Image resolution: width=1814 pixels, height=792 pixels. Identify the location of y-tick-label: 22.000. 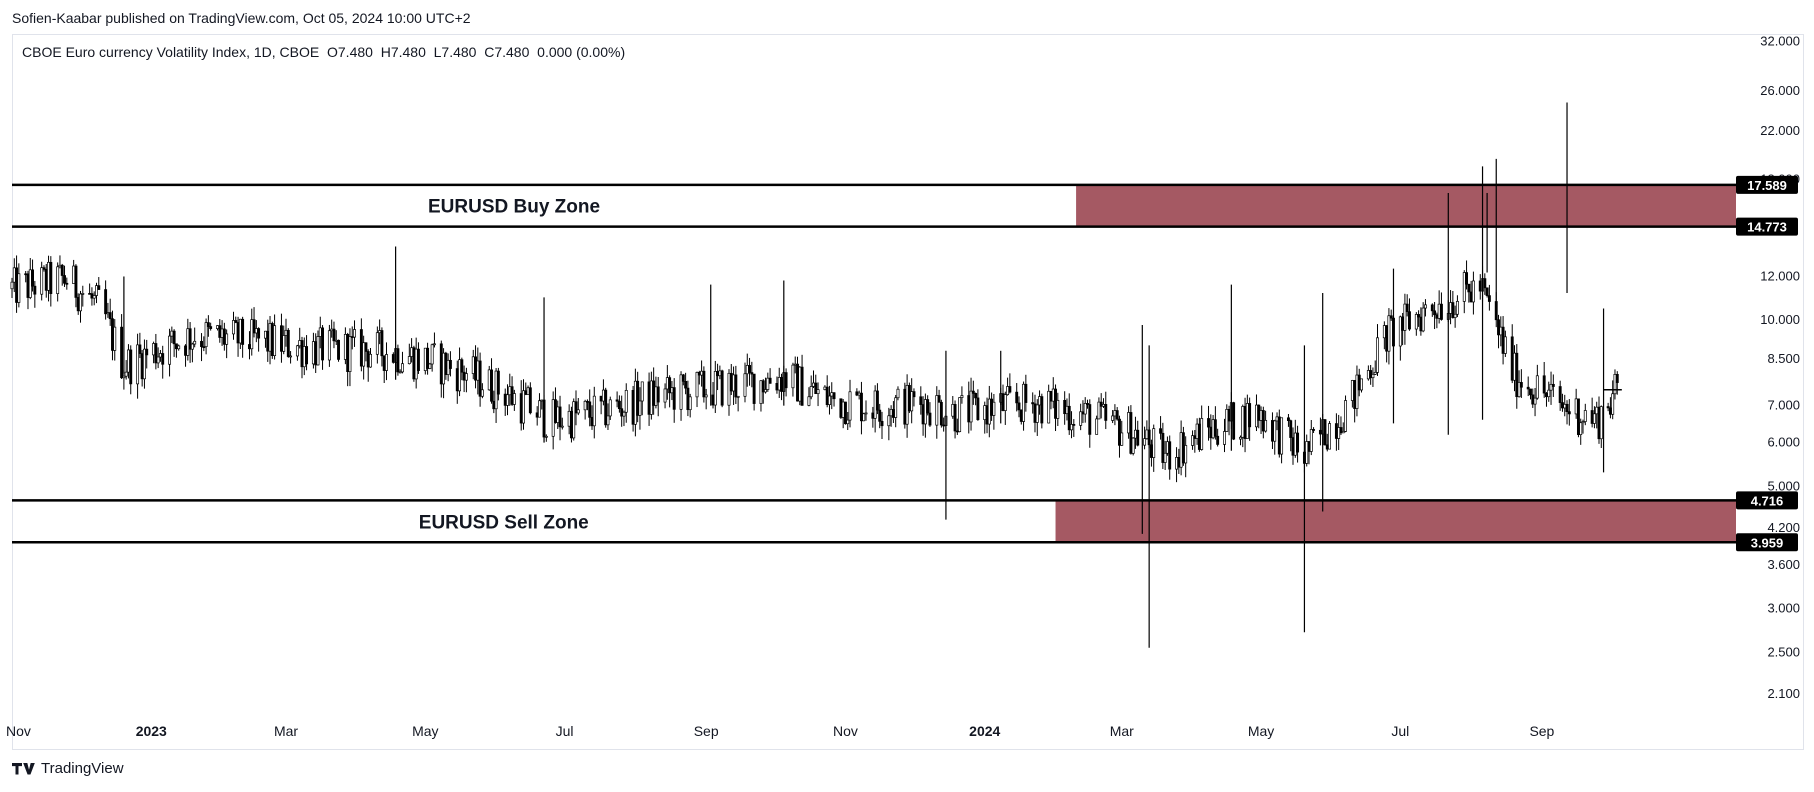
(1780, 130).